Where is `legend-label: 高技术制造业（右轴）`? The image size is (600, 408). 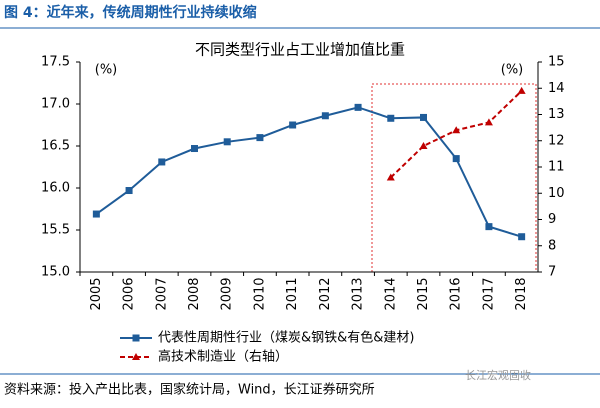
legend-label: 高技术制造业（右轴） is located at coordinates (223, 357).